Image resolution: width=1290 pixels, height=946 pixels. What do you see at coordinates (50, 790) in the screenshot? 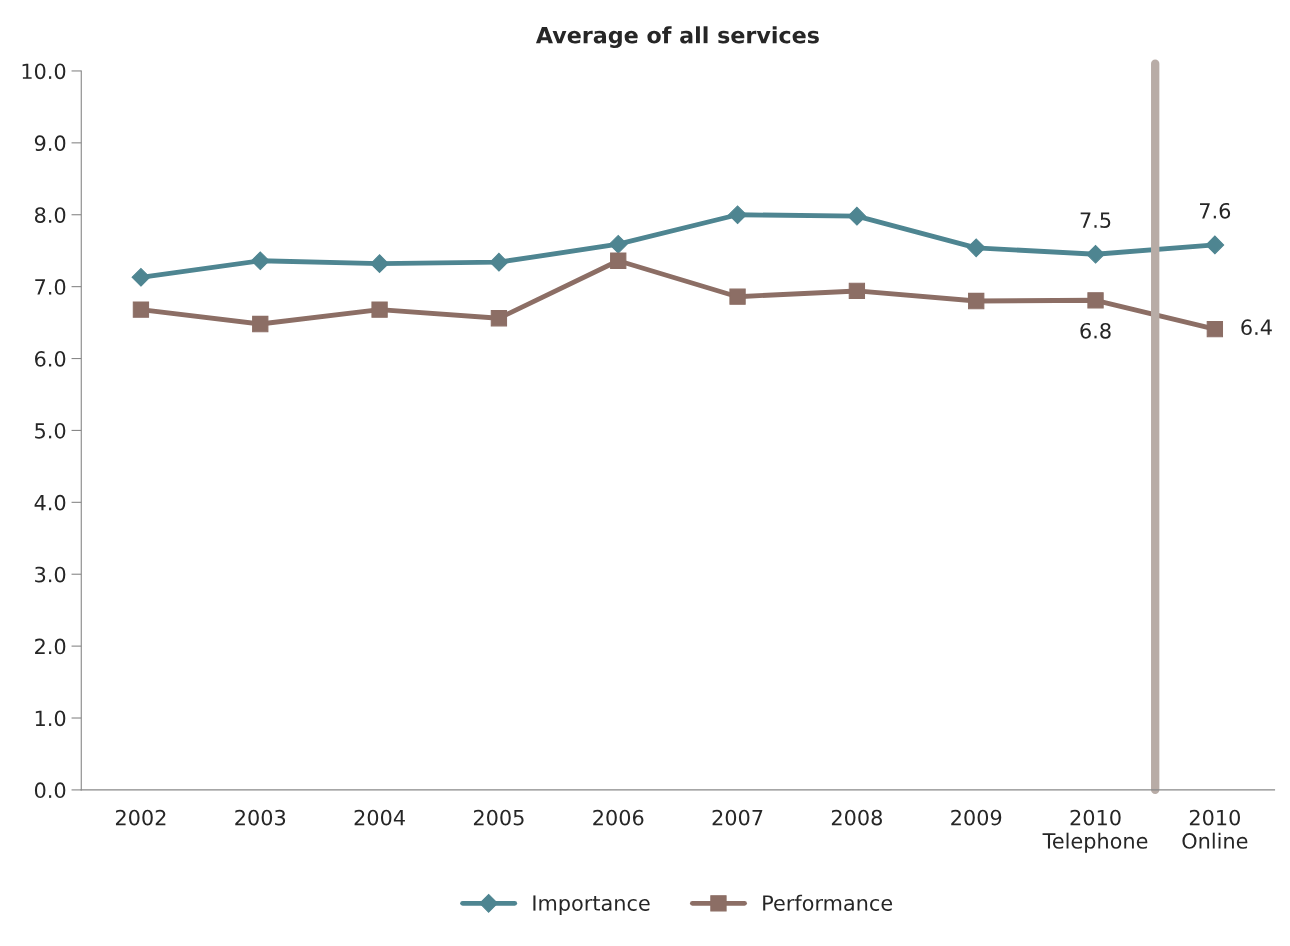
I see `y-tick-label: 0.0` at bounding box center [50, 790].